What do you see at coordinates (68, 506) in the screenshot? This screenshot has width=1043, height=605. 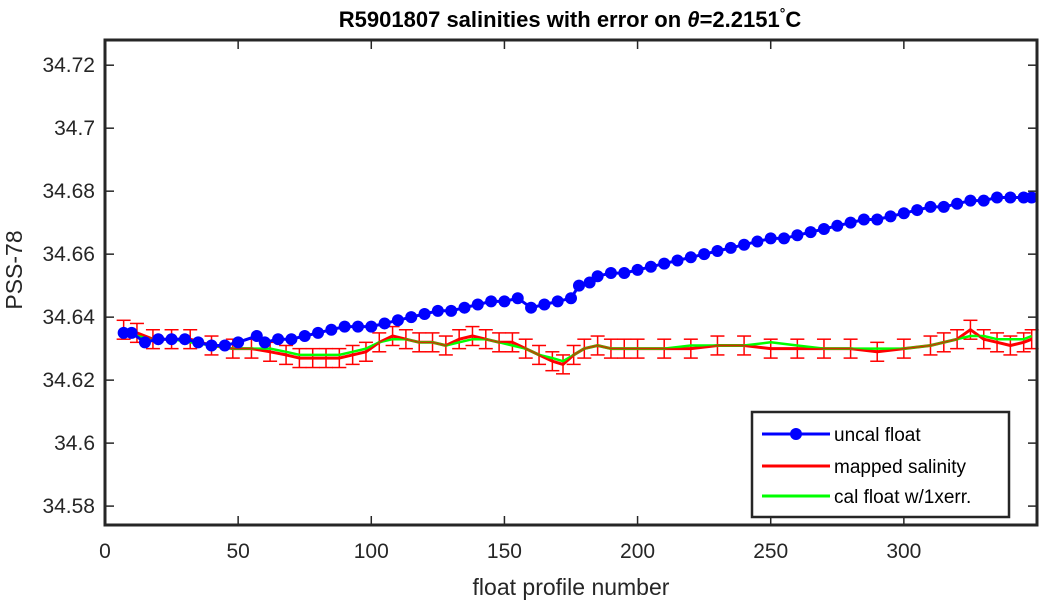 I see `y-tick-label: 34.58` at bounding box center [68, 506].